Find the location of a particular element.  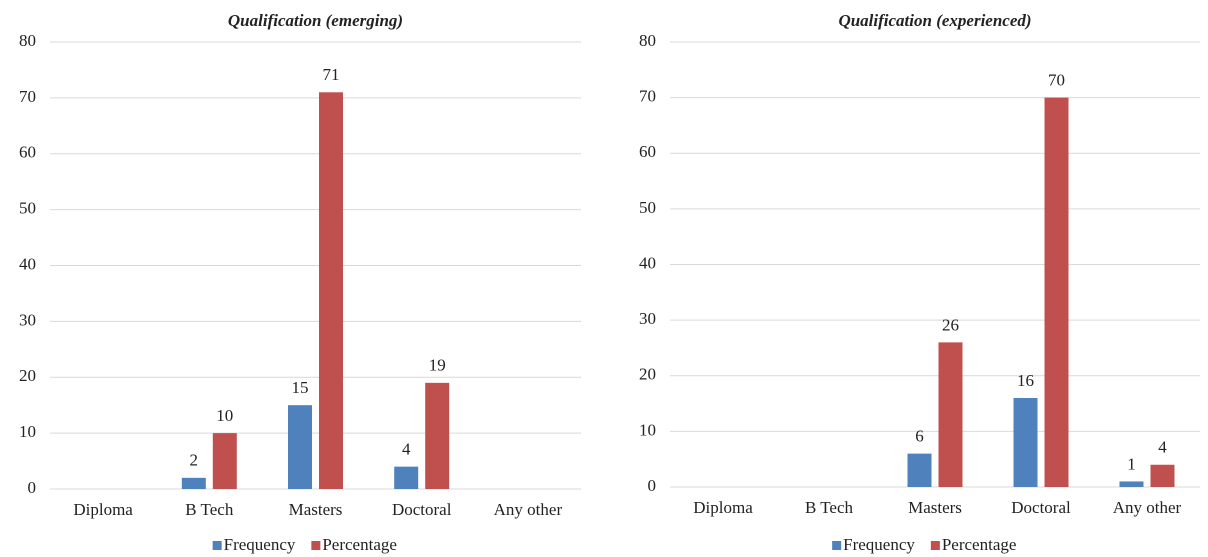

data-label: 26 is located at coordinates (950, 324).